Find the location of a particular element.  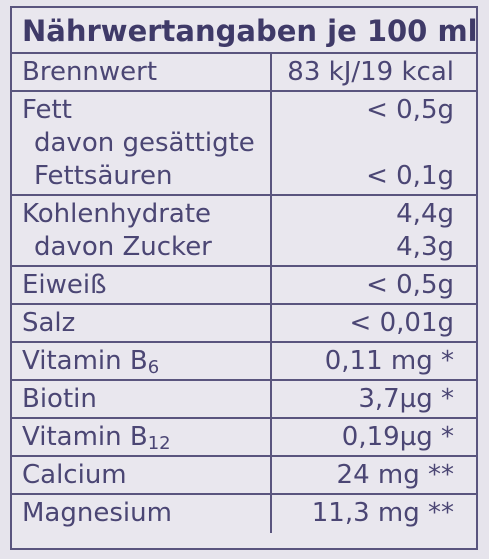

nutrient-label: Brennwert is located at coordinates (89, 72).